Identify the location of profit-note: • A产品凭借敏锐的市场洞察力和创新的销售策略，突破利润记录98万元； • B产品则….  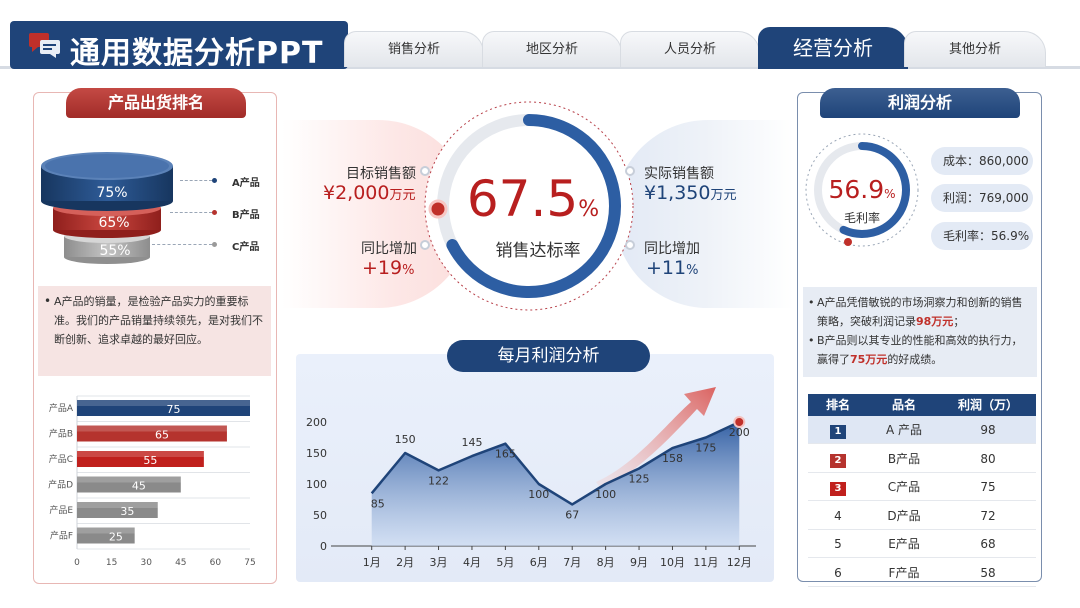
(920, 332).